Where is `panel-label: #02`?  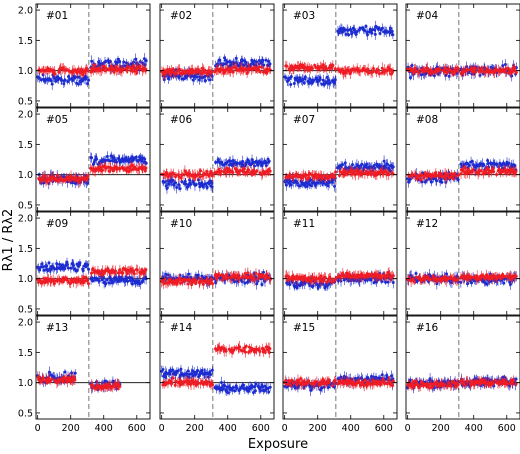 panel-label: #02 is located at coordinates (181, 16).